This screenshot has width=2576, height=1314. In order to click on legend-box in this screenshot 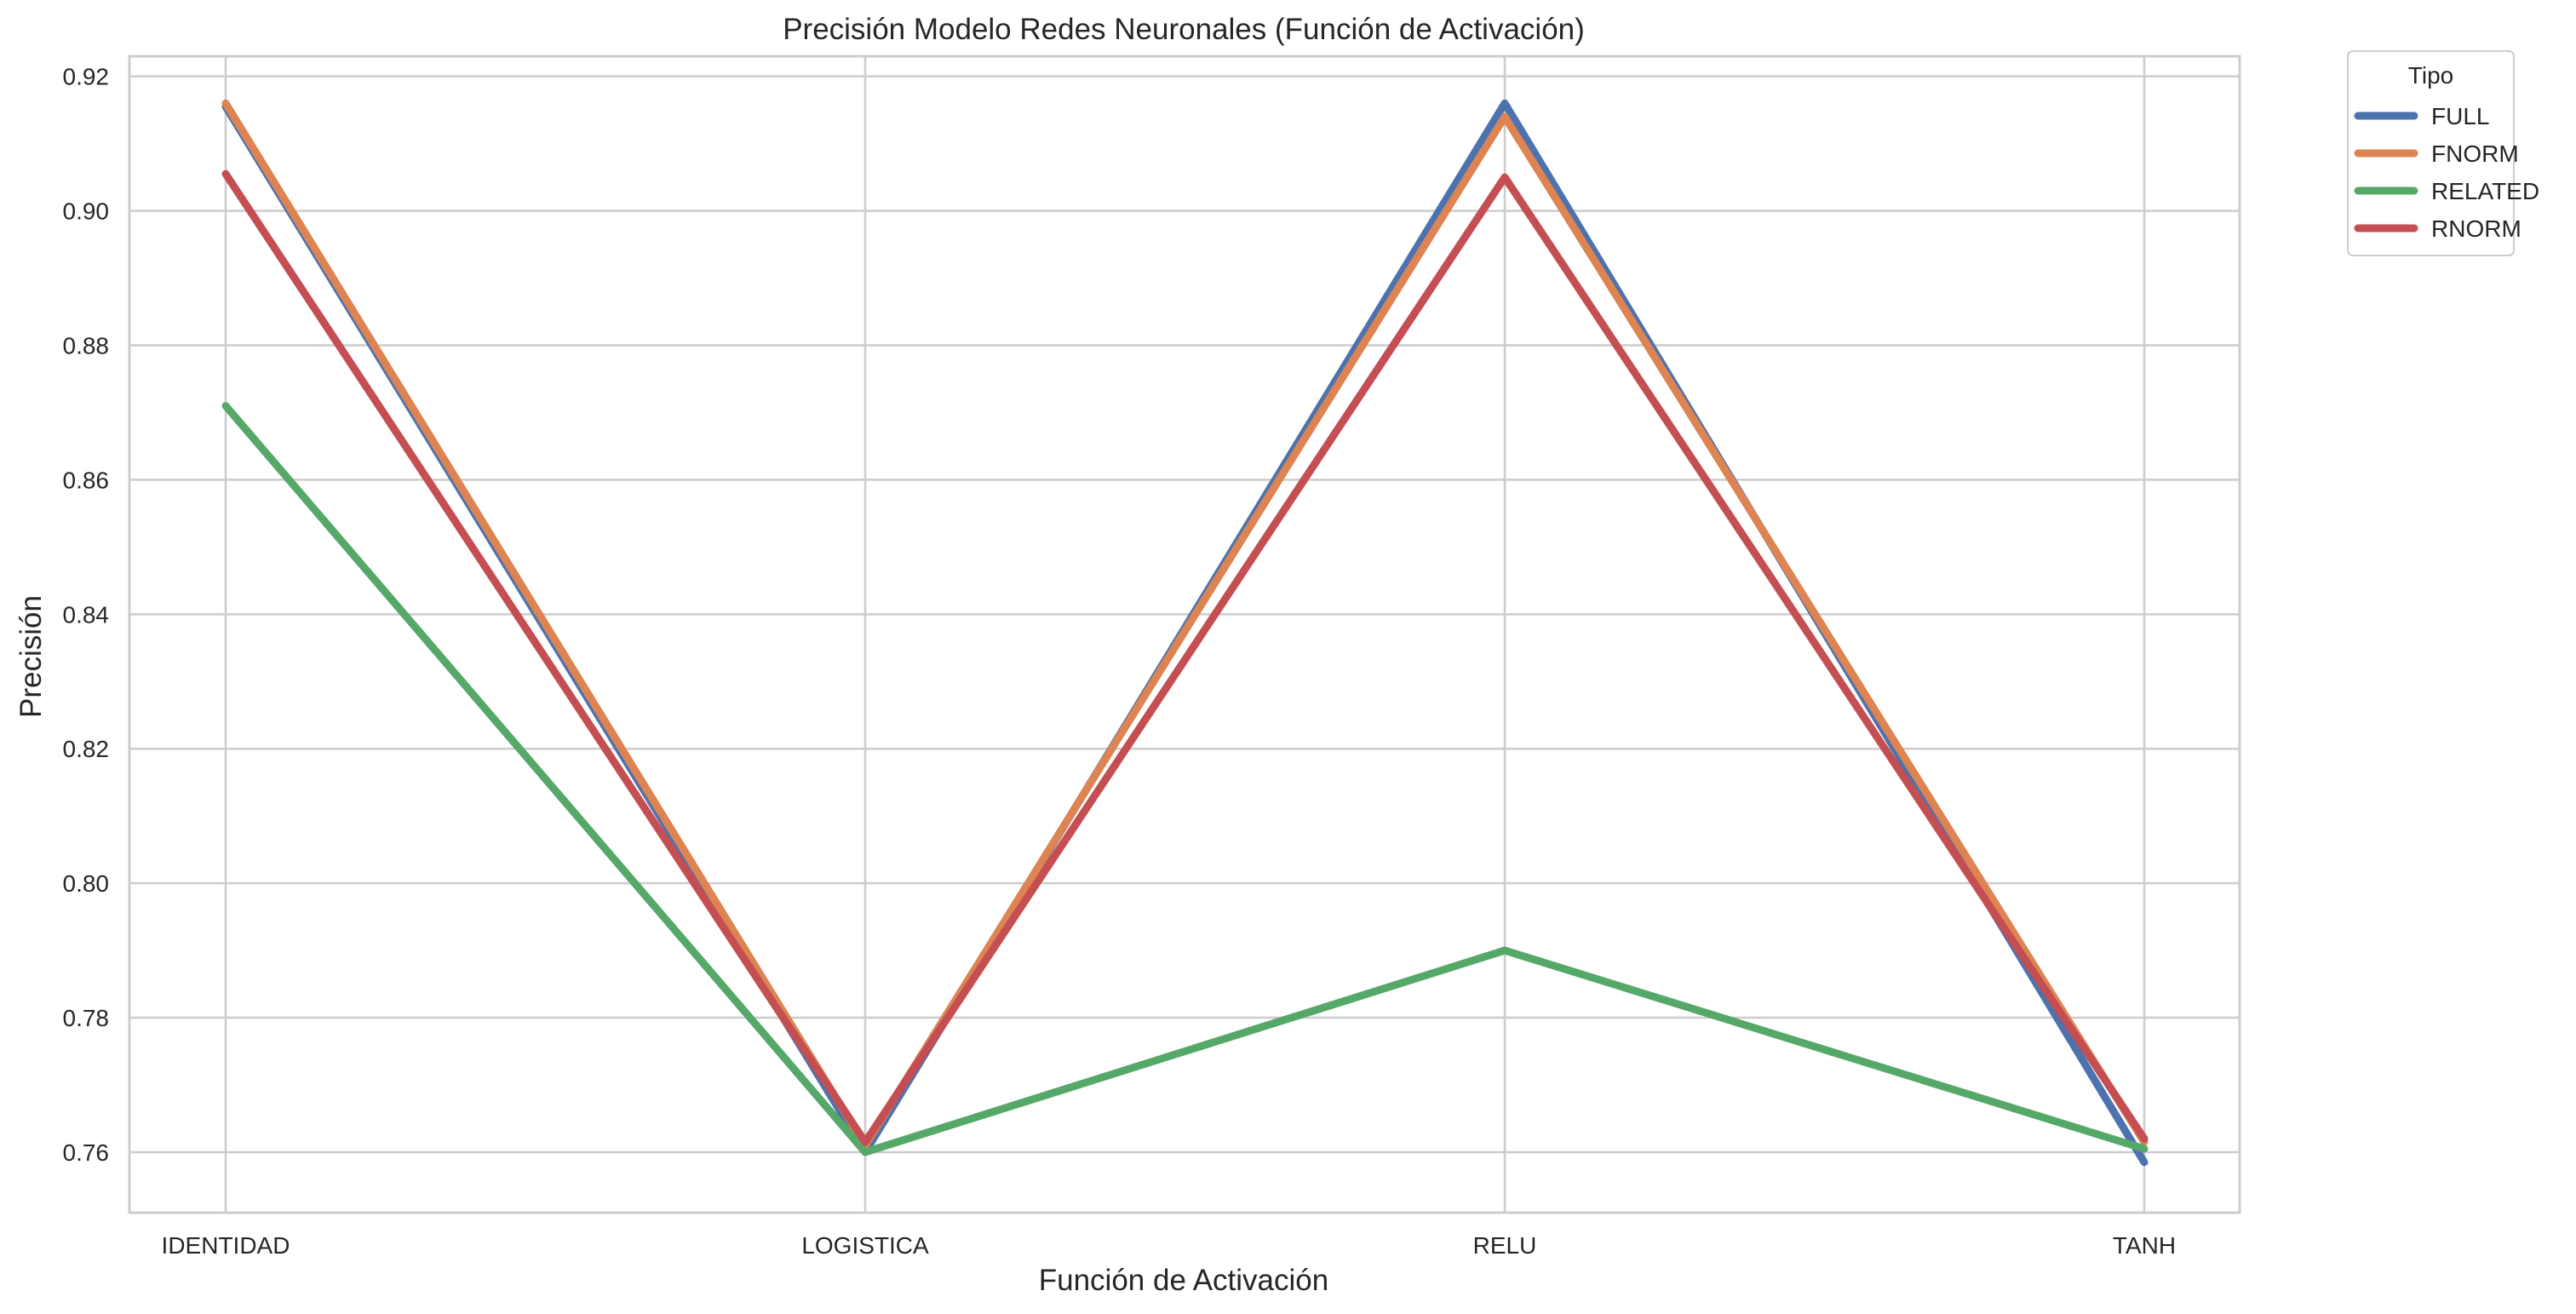, I will do `click(2431, 153)`.